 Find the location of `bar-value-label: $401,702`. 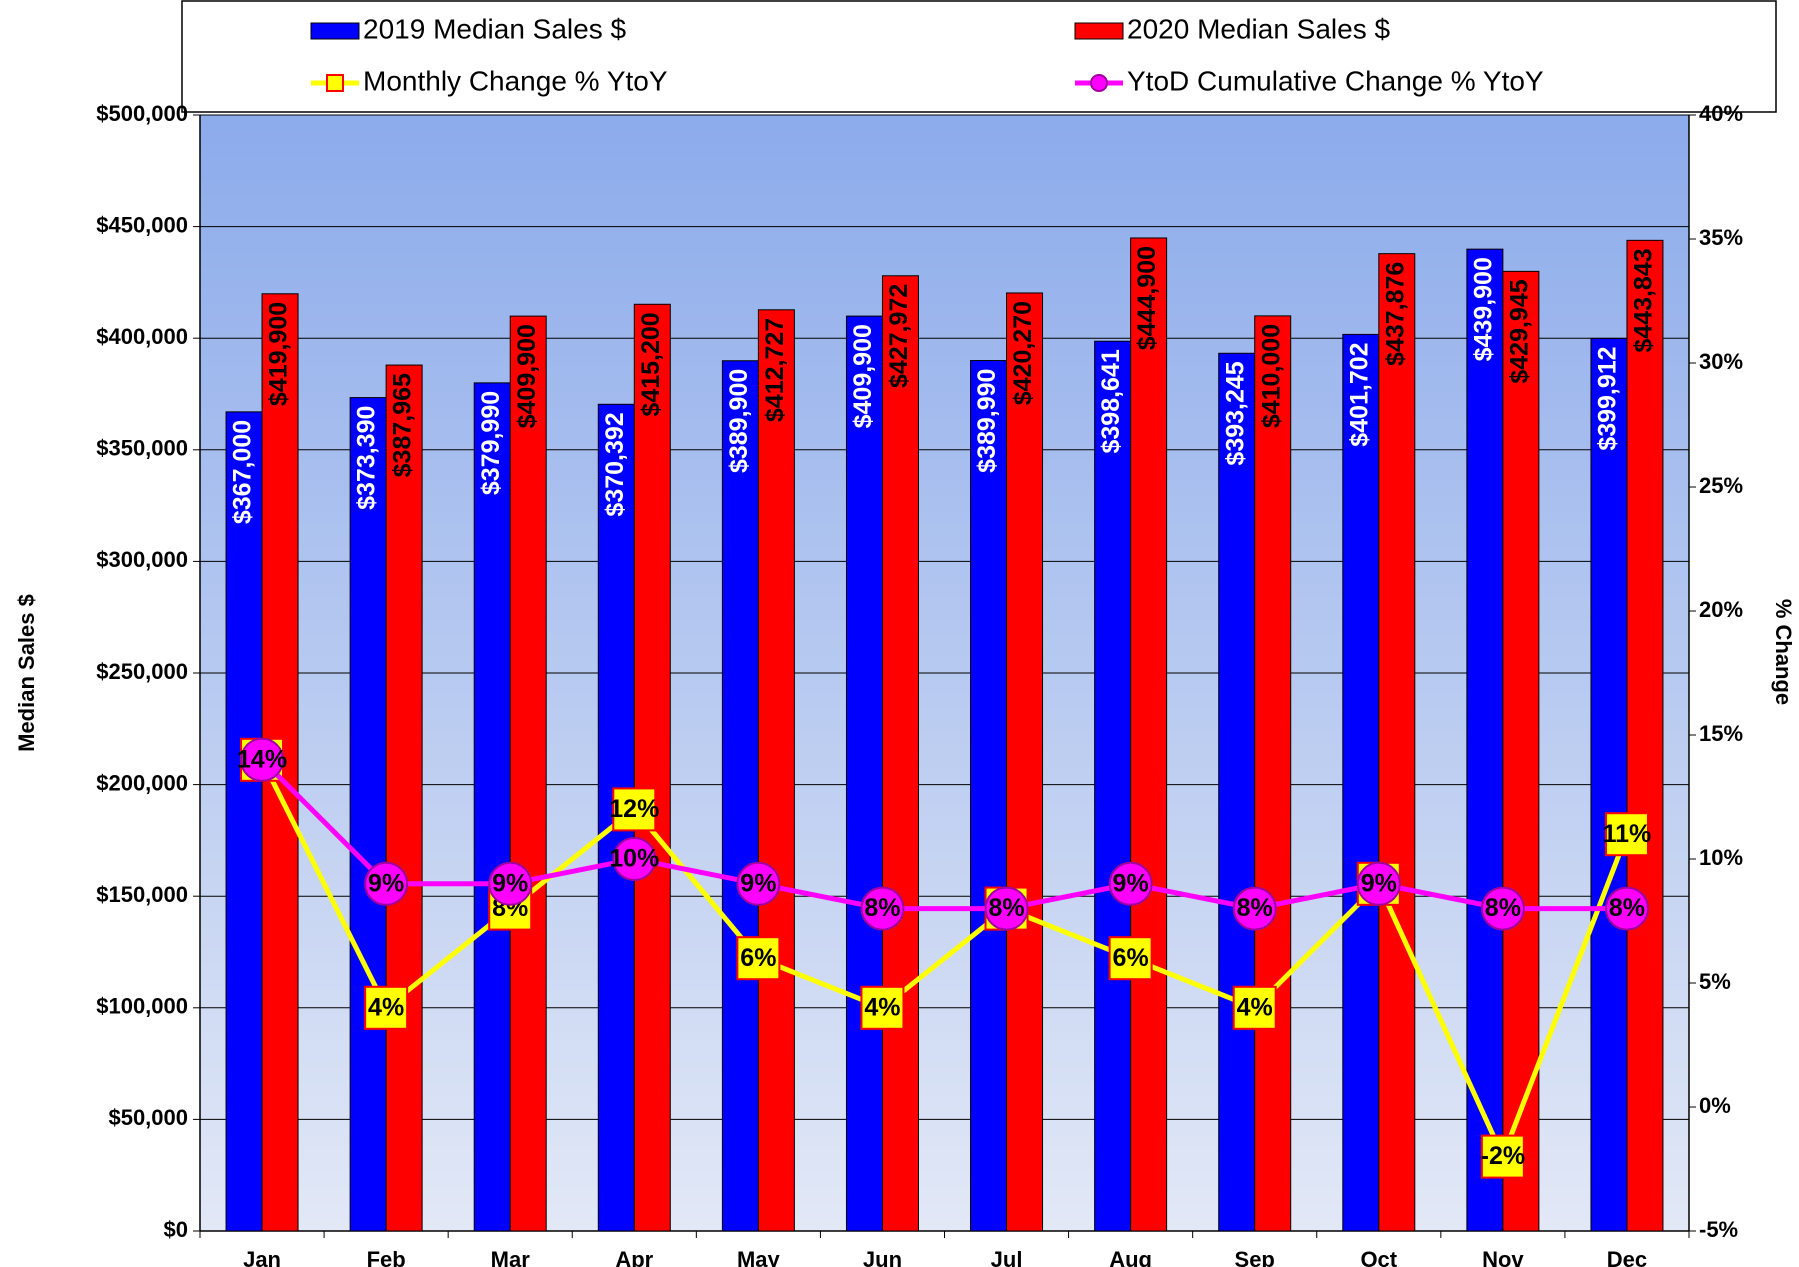

bar-value-label: $401,702 is located at coordinates (1359, 394).